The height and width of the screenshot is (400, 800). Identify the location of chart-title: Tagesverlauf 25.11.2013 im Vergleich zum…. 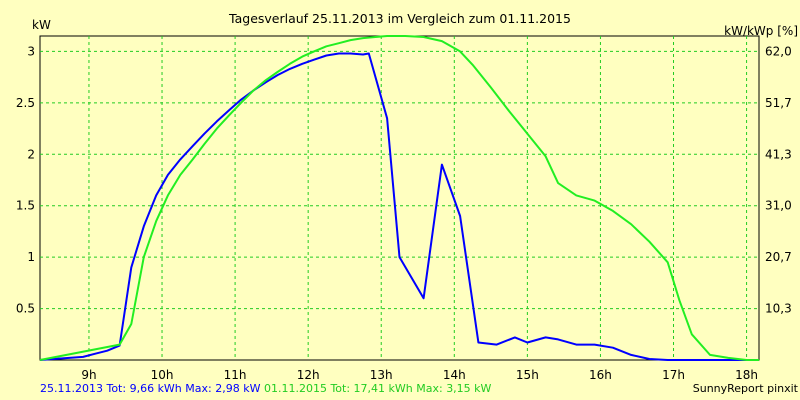
(399, 18).